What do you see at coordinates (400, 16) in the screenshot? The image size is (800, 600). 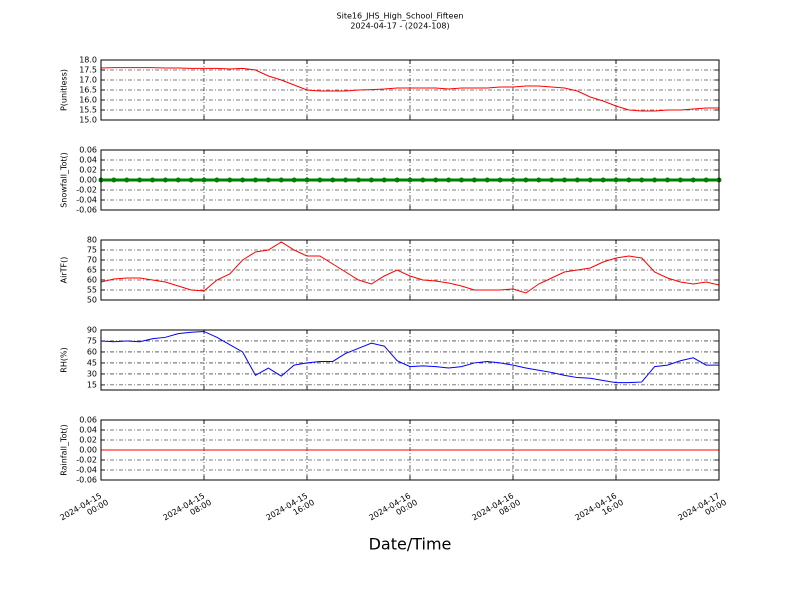 I see `chart-title: Site16_JHS_High_School_Fifteen` at bounding box center [400, 16].